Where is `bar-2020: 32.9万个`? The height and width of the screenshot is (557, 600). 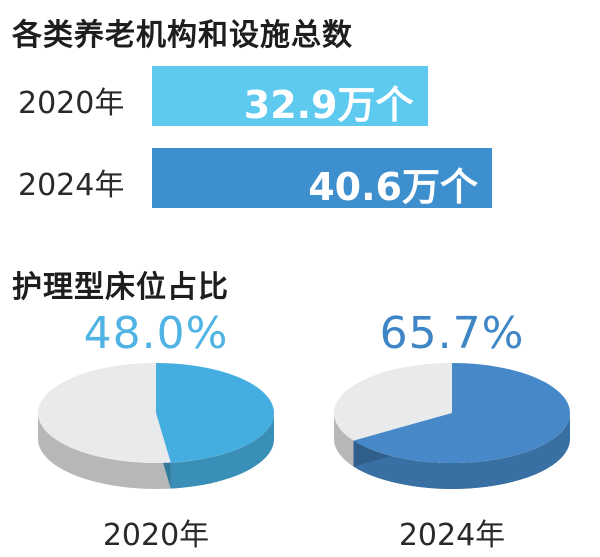
bar-2020: 32.9万个 is located at coordinates (290, 96).